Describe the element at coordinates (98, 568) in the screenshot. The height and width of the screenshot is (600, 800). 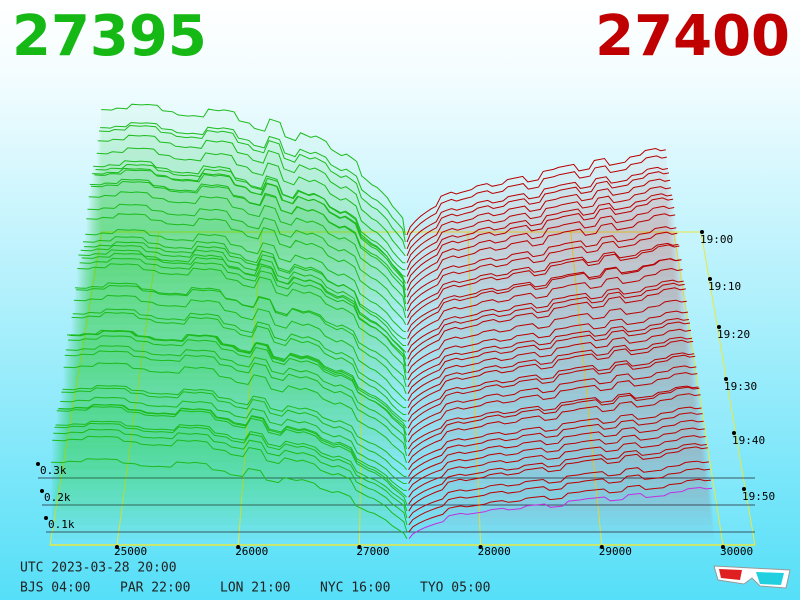
I see `utc-time: UTC 2023-03-28 20:00` at that location.